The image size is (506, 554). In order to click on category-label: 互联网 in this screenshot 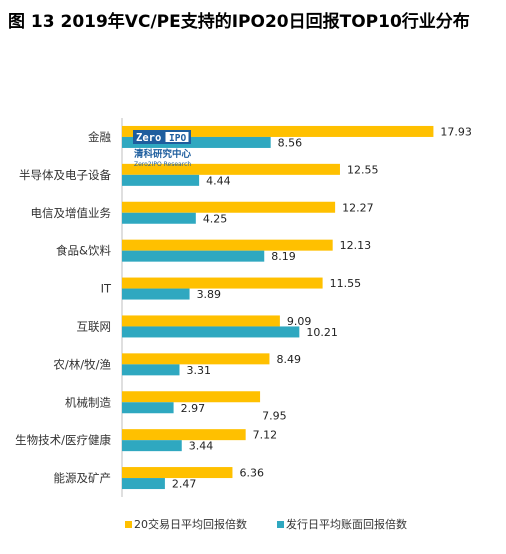, I will do `click(94, 326)`.